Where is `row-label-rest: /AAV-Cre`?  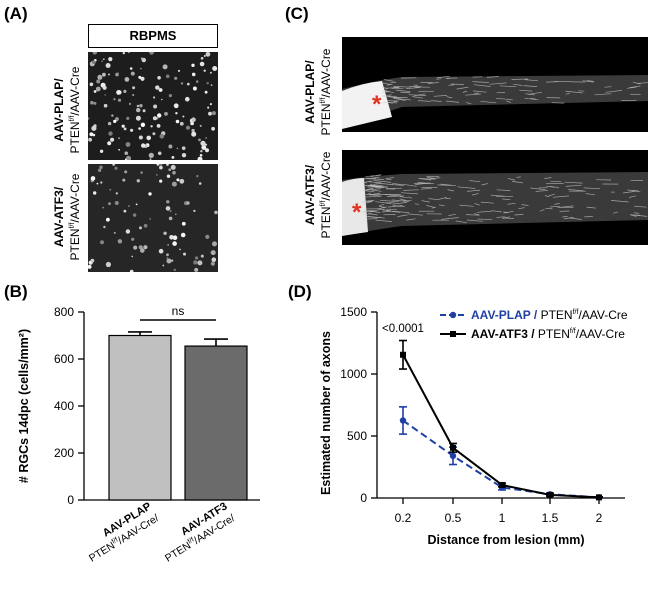 row-label-rest: /AAV-Cre is located at coordinates (75, 198).